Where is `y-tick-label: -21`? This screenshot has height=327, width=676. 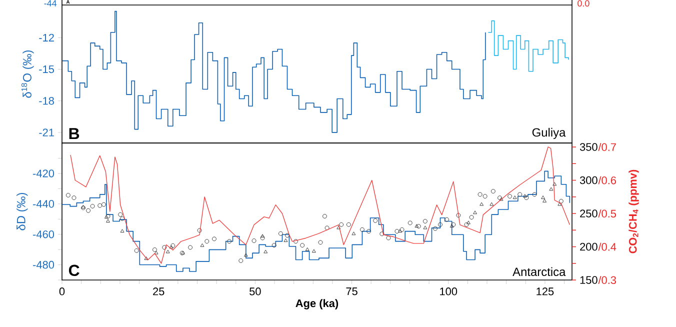
y-tick-label: -21 is located at coordinates (46, 132).